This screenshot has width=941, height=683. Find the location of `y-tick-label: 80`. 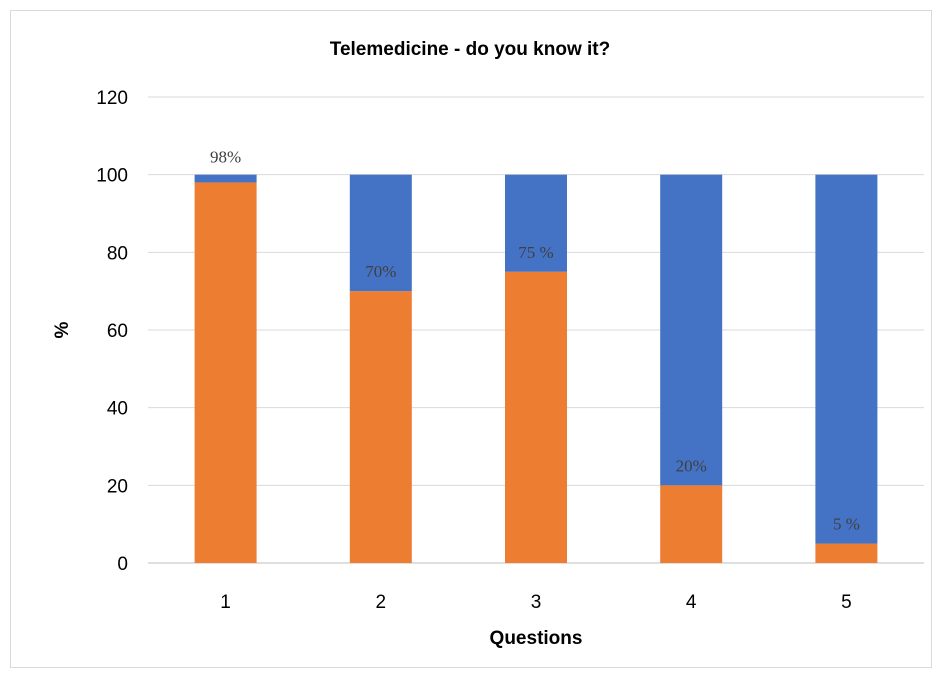

y-tick-label: 80 is located at coordinates (117, 253).